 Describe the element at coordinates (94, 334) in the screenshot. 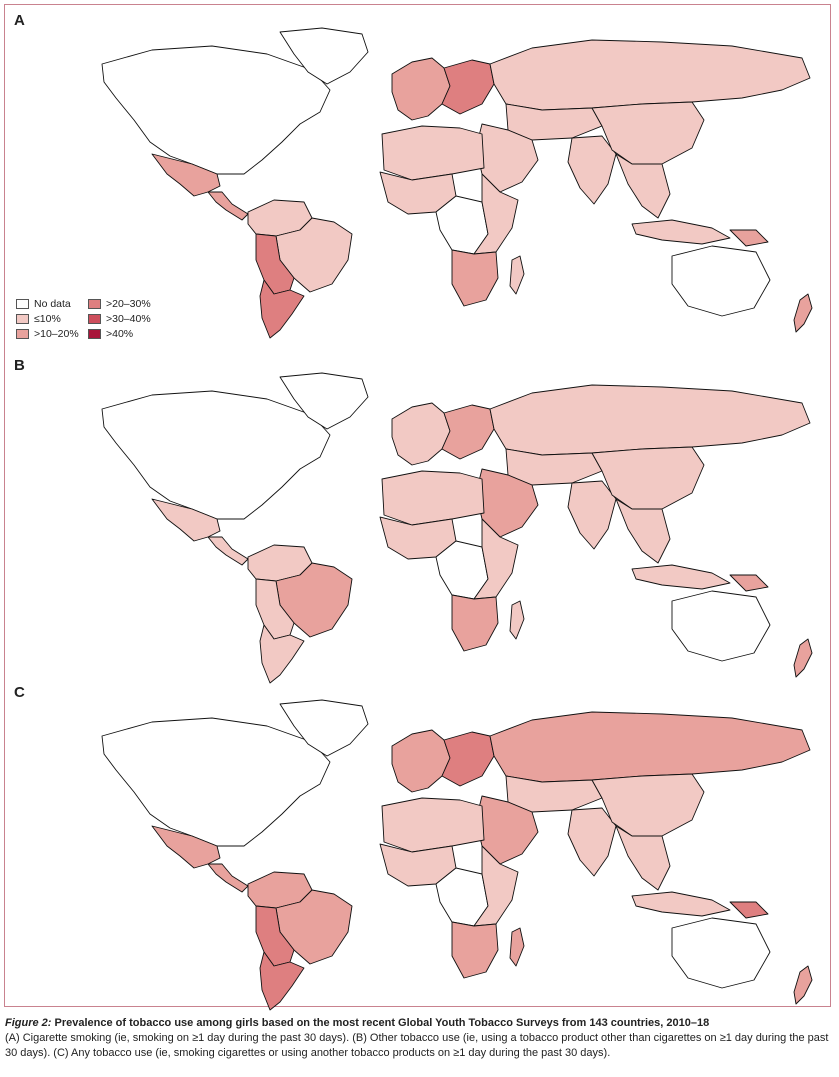

I see `legend-swatch-gt40` at that location.